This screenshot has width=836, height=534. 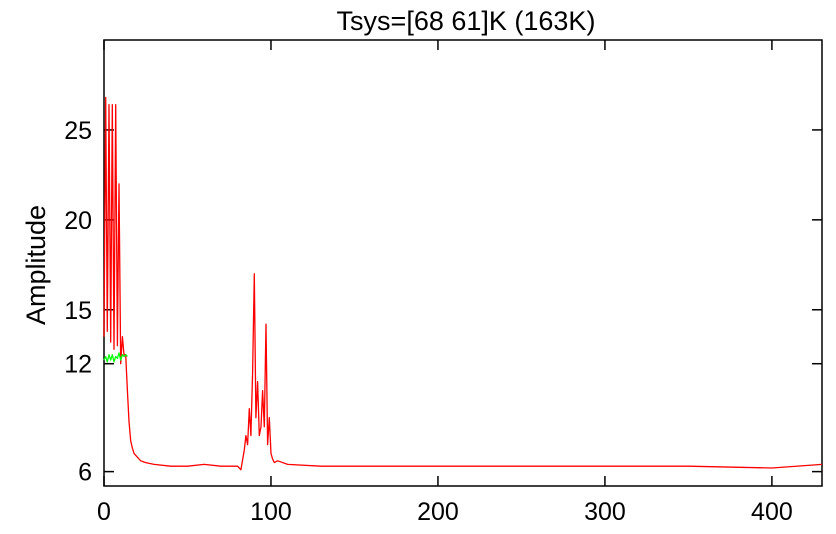 I want to click on x-tick-label: 0, so click(x=104, y=512).